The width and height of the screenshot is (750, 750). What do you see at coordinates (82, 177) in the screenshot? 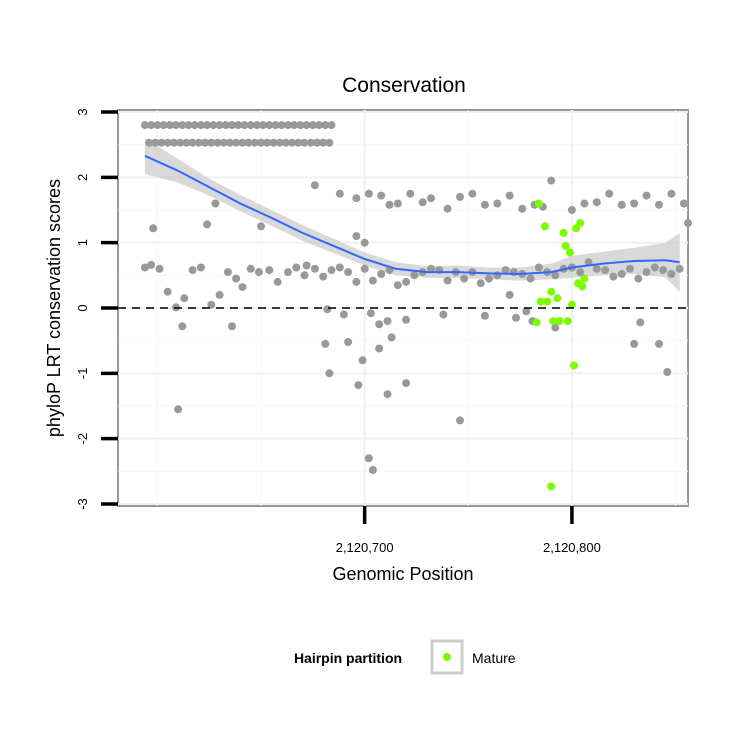
I see `y-tick-label: 2` at bounding box center [82, 177].